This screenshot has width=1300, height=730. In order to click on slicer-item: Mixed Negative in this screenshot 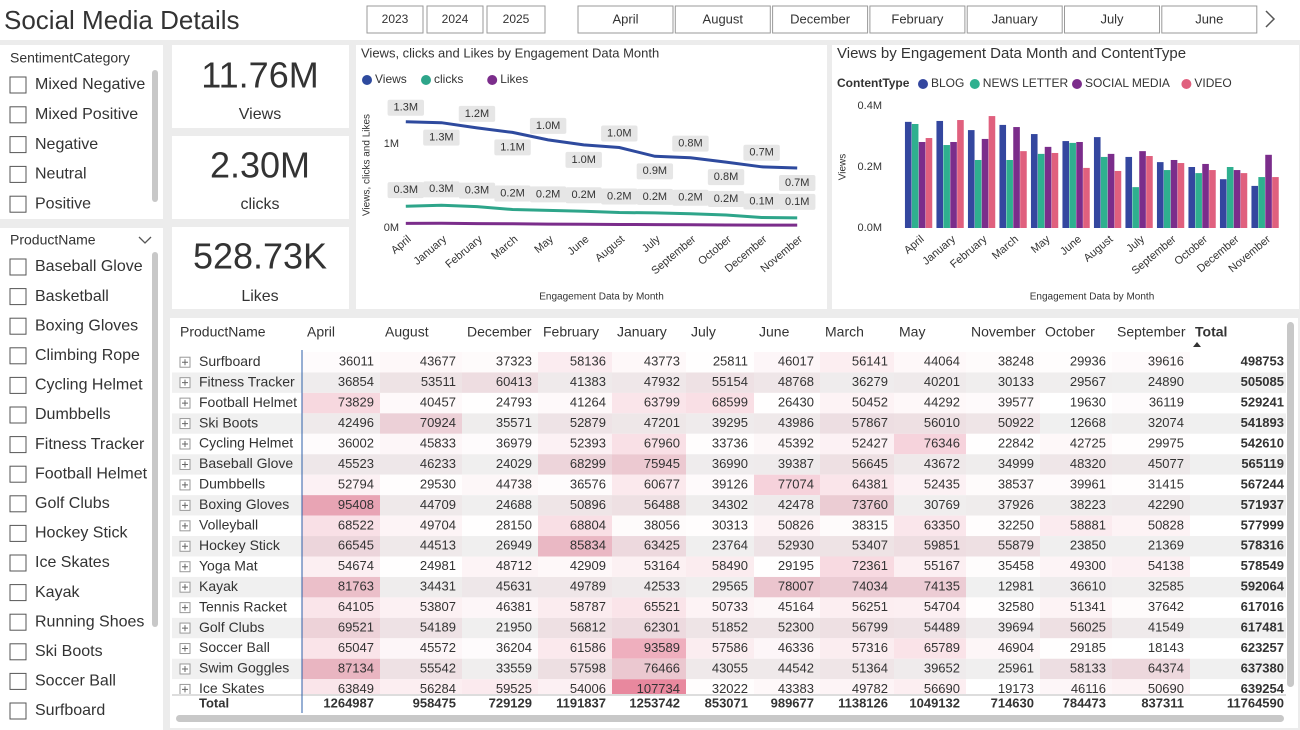, I will do `click(90, 84)`.